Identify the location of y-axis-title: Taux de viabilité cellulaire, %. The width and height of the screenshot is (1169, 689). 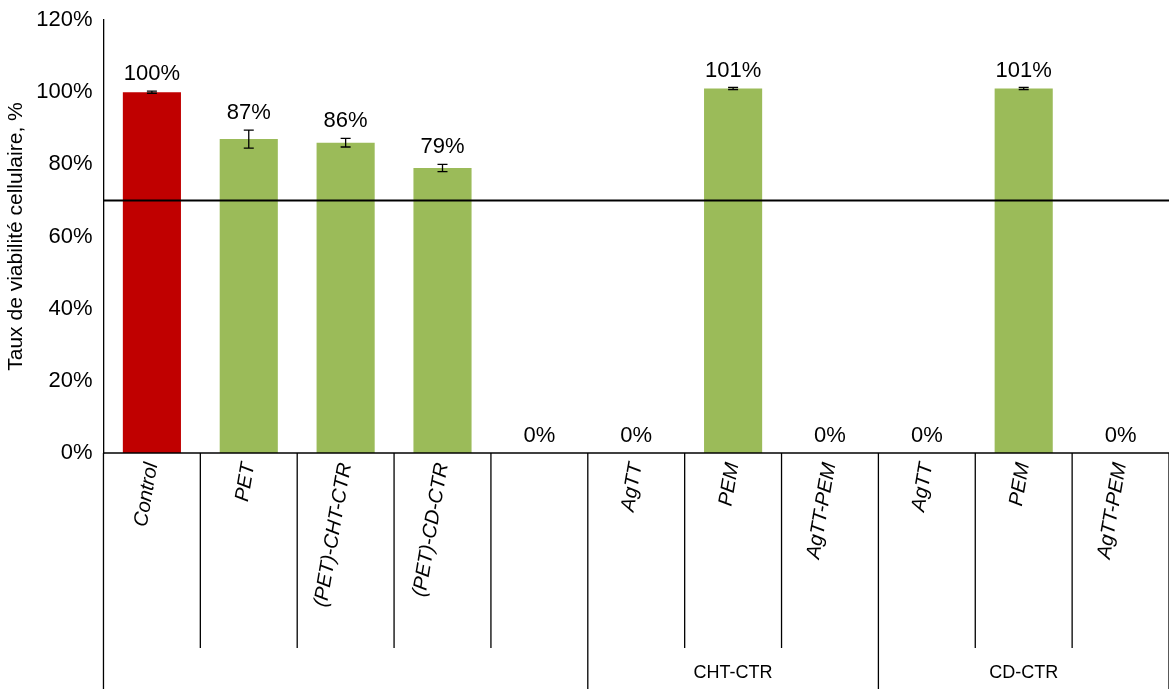
(15, 236).